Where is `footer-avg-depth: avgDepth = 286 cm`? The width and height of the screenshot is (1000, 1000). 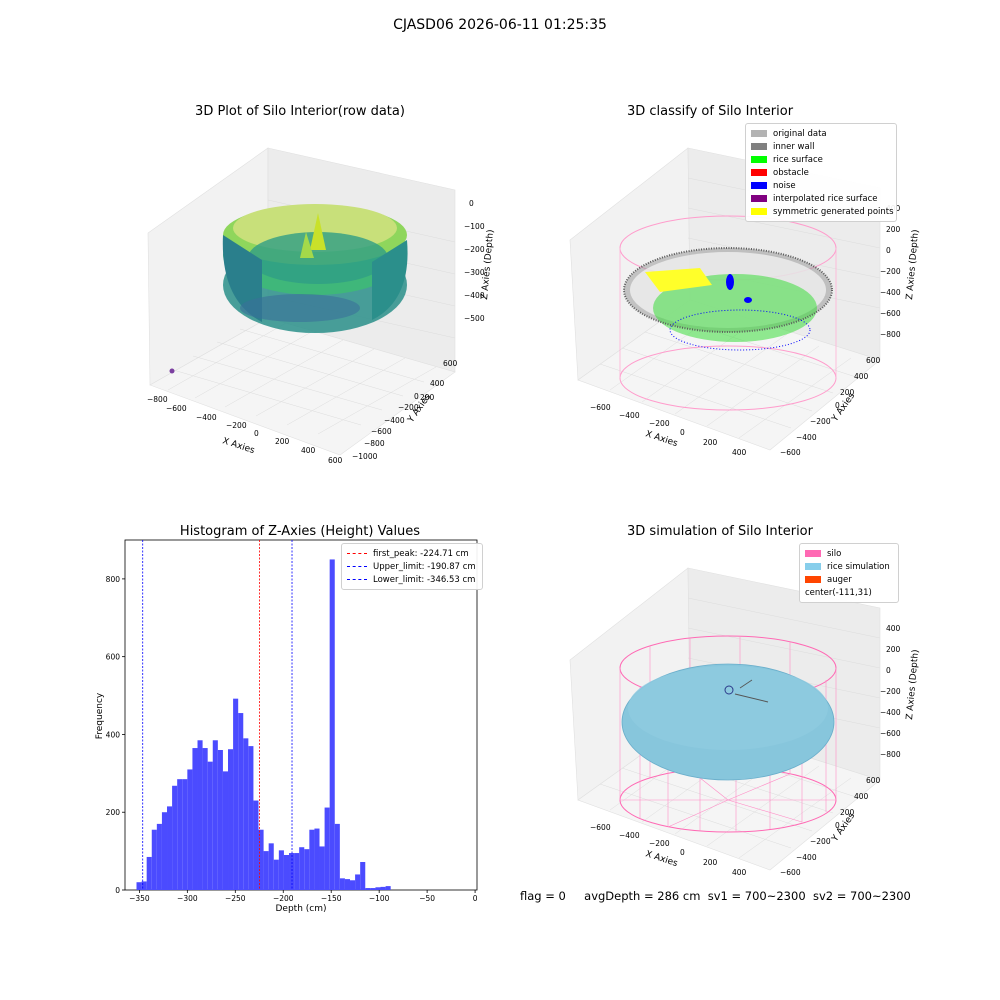
footer-avg-depth: avgDepth = 286 cm is located at coordinates (642, 896).